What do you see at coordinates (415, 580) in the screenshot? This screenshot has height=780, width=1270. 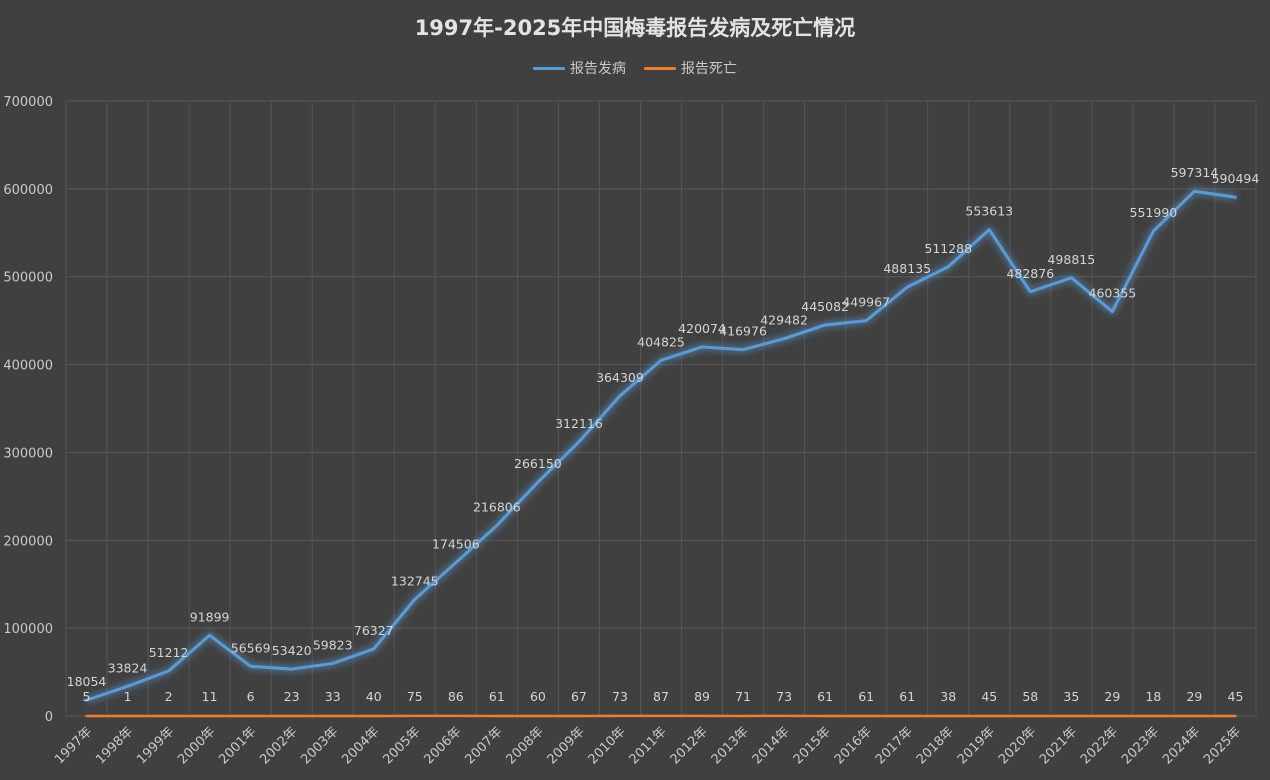 I see `data-label-incidence: 132745` at bounding box center [415, 580].